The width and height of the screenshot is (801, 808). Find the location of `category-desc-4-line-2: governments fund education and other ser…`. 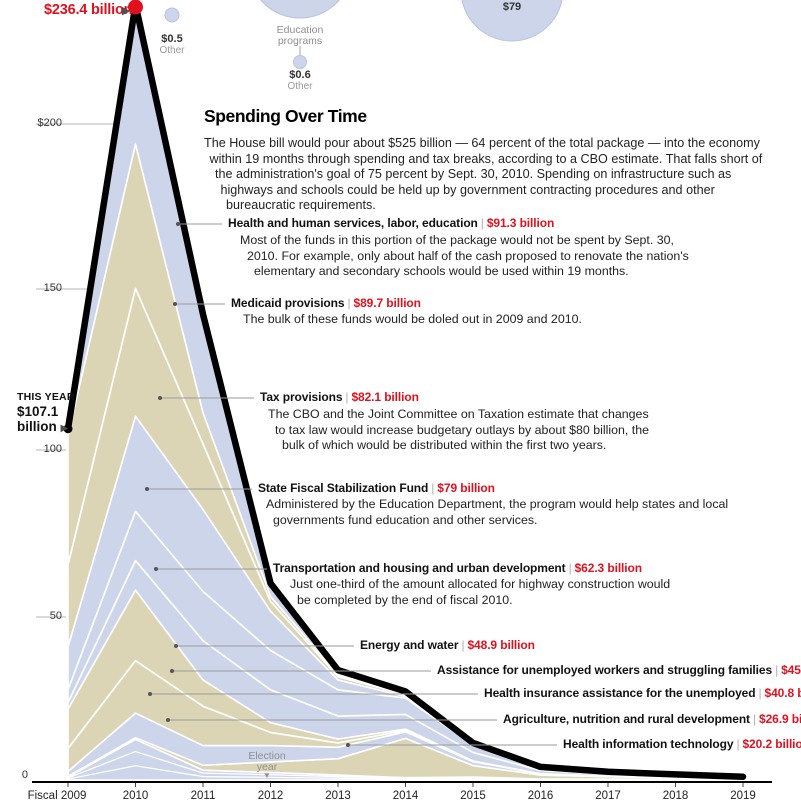

category-desc-4-line-2: governments fund education and other ser… is located at coordinates (405, 519).